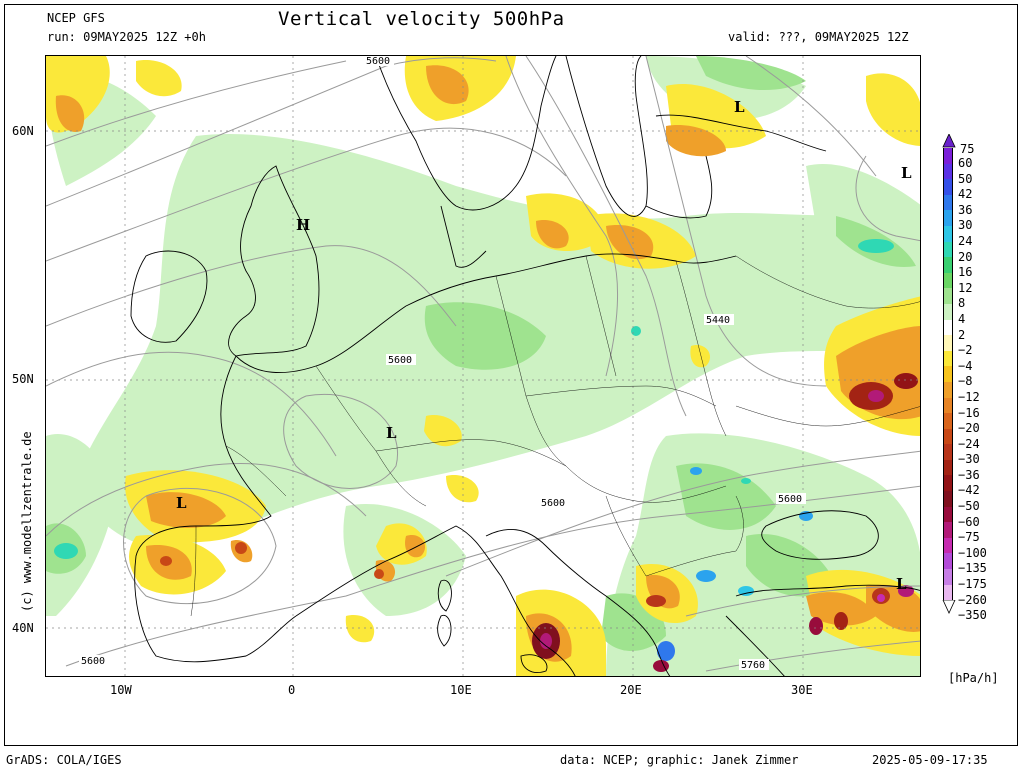 Image resolution: width=1024 pixels, height=768 pixels. What do you see at coordinates (962, 303) in the screenshot?
I see `legend-value: 8` at bounding box center [962, 303].